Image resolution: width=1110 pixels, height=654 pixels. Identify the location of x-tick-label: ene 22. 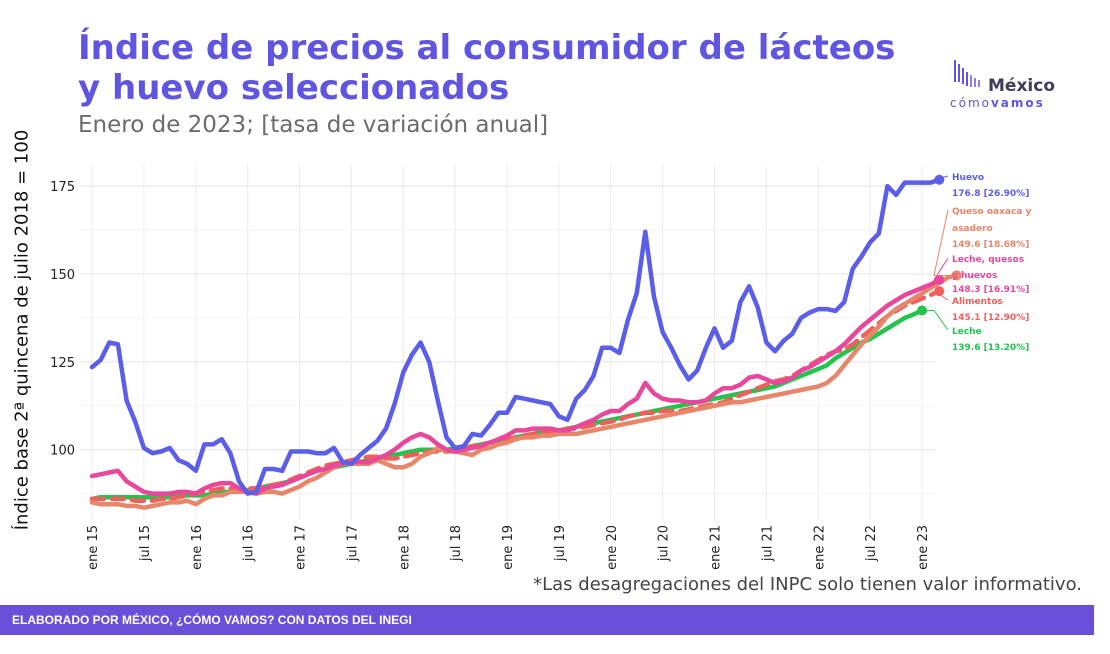
(819, 547).